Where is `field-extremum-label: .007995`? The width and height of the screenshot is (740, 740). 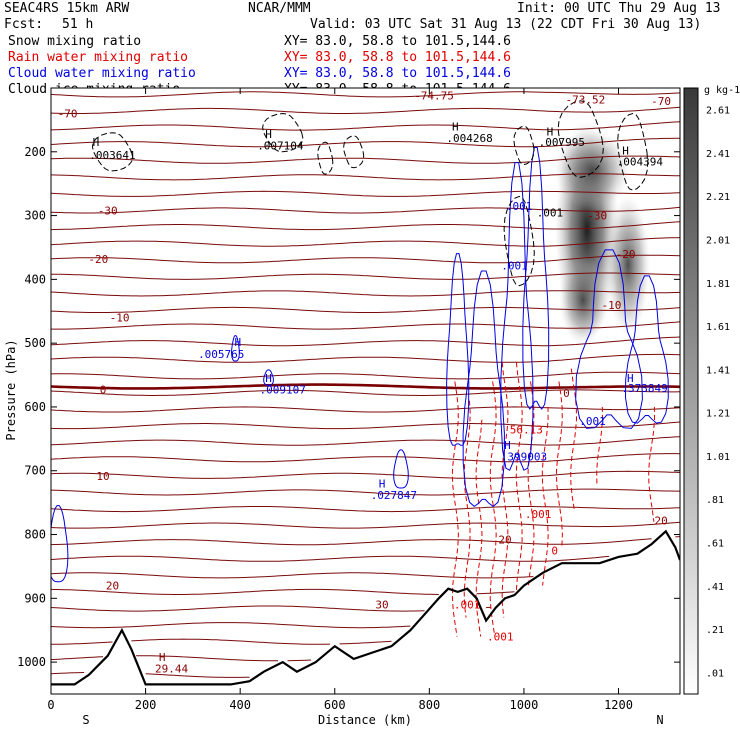 field-extremum-label: .007995 is located at coordinates (562, 142).